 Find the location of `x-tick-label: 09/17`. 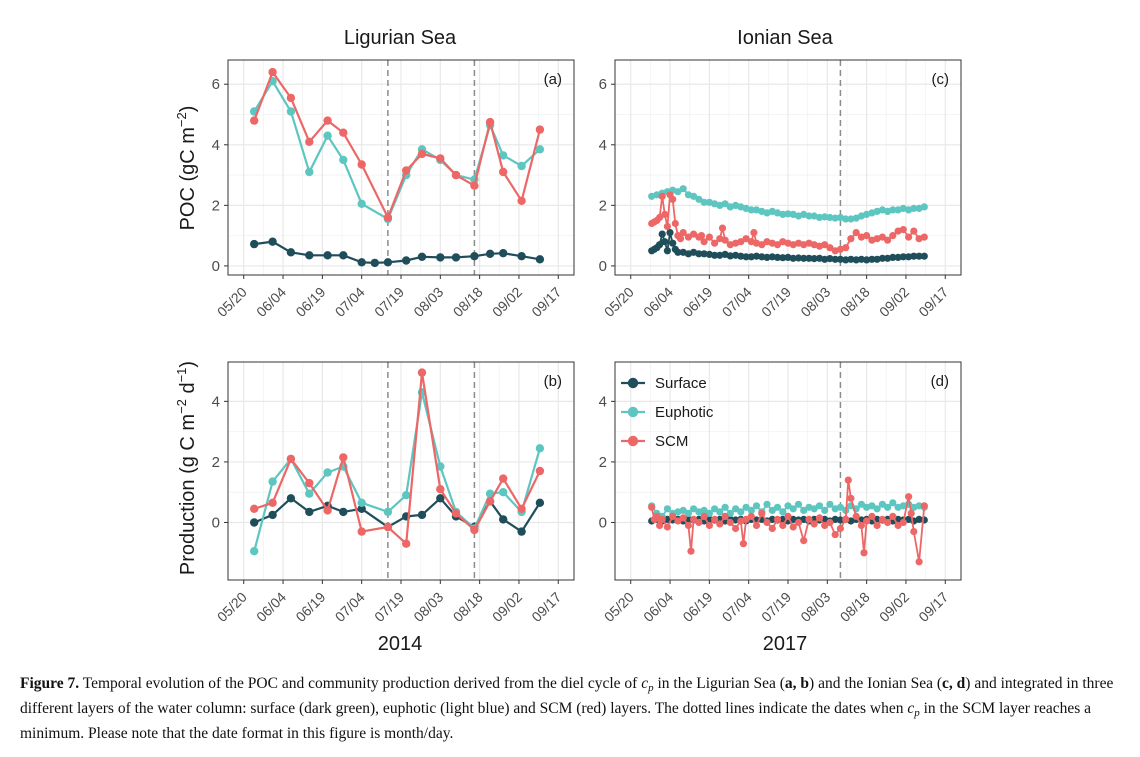

x-tick-label: 09/17 is located at coordinates (546, 607).